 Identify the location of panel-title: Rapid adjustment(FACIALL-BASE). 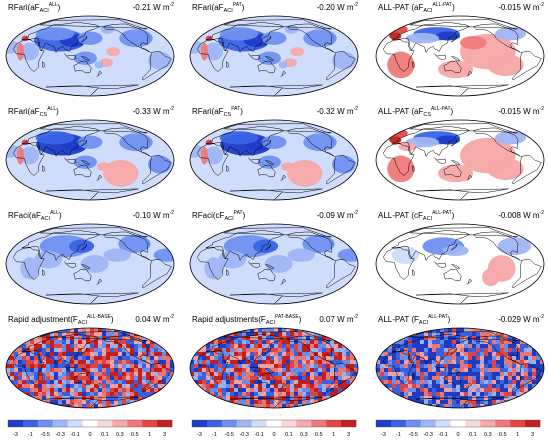
(61, 320).